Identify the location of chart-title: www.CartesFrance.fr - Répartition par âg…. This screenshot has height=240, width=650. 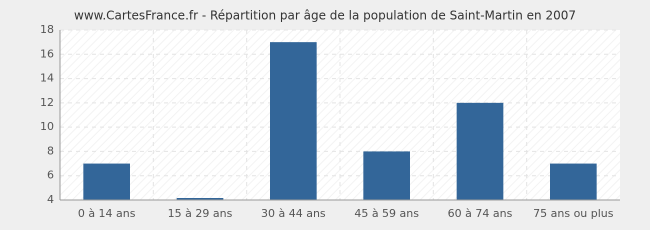
(325, 16).